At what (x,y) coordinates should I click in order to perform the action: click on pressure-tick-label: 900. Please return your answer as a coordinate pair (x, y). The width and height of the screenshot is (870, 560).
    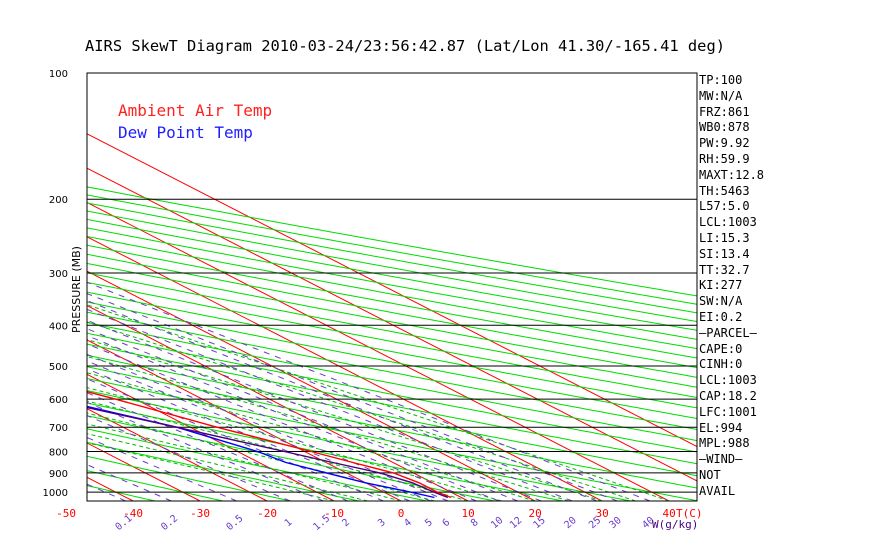
    Looking at the image, I should click on (58, 474).